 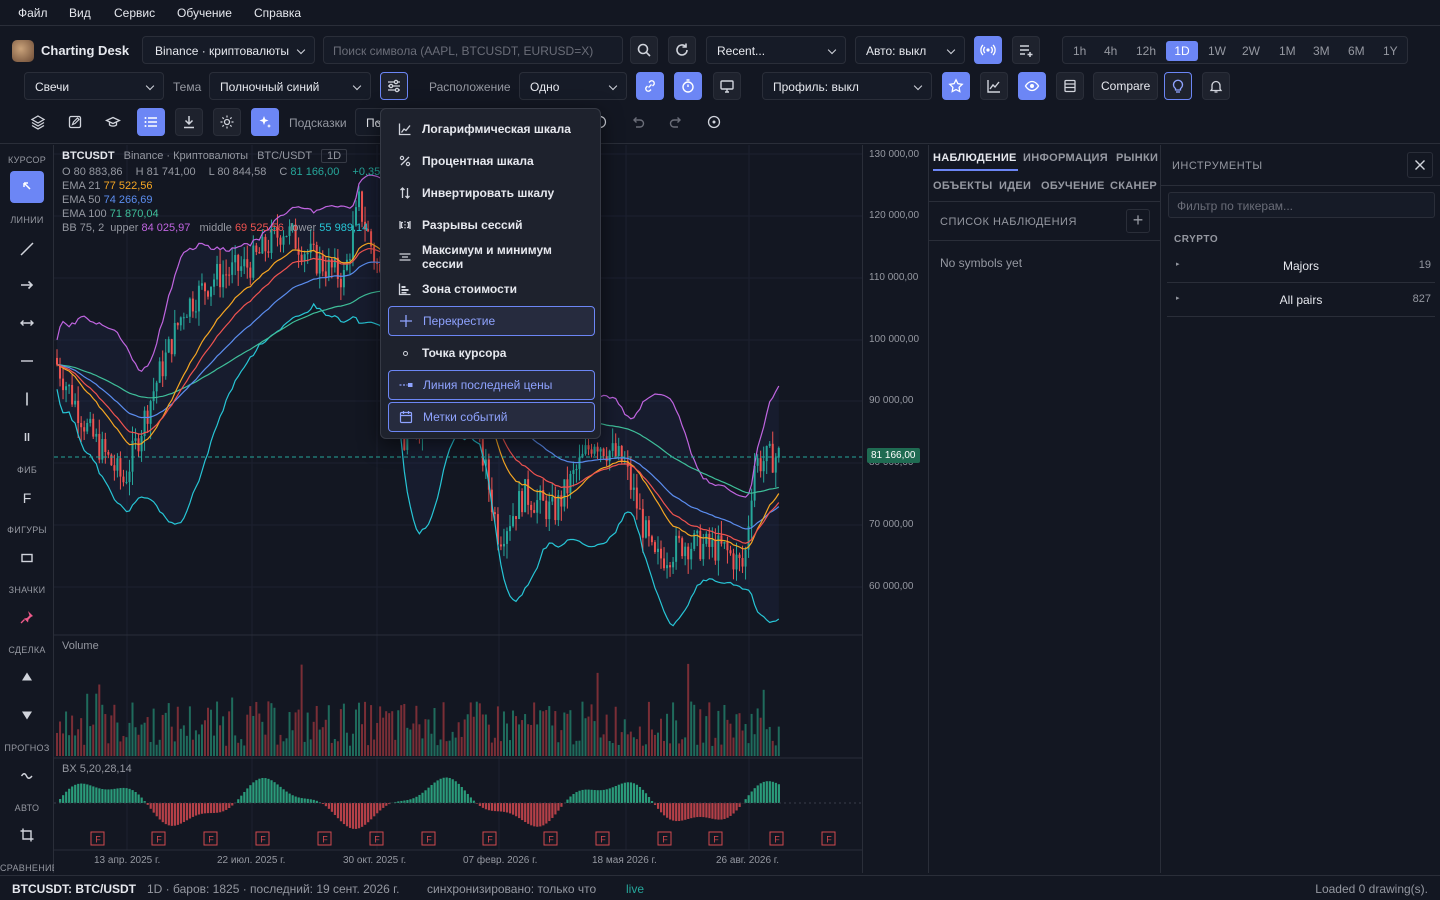 What do you see at coordinates (151, 122) in the screenshot?
I see `list-view-button` at bounding box center [151, 122].